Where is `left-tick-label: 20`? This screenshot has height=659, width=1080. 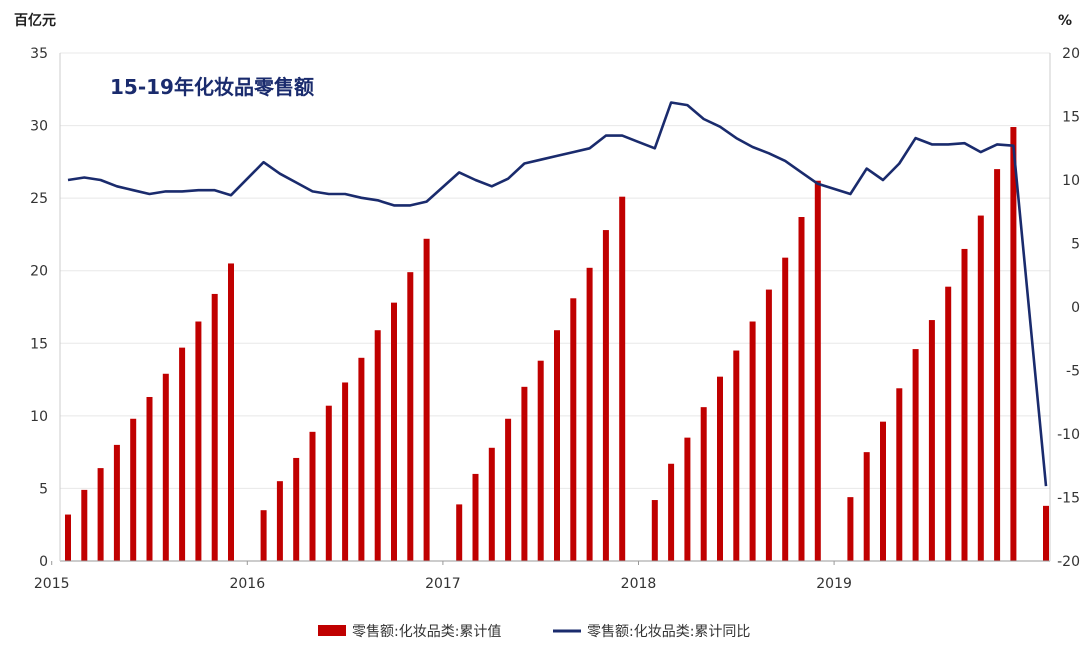
left-tick-label: 20 is located at coordinates (39, 272).